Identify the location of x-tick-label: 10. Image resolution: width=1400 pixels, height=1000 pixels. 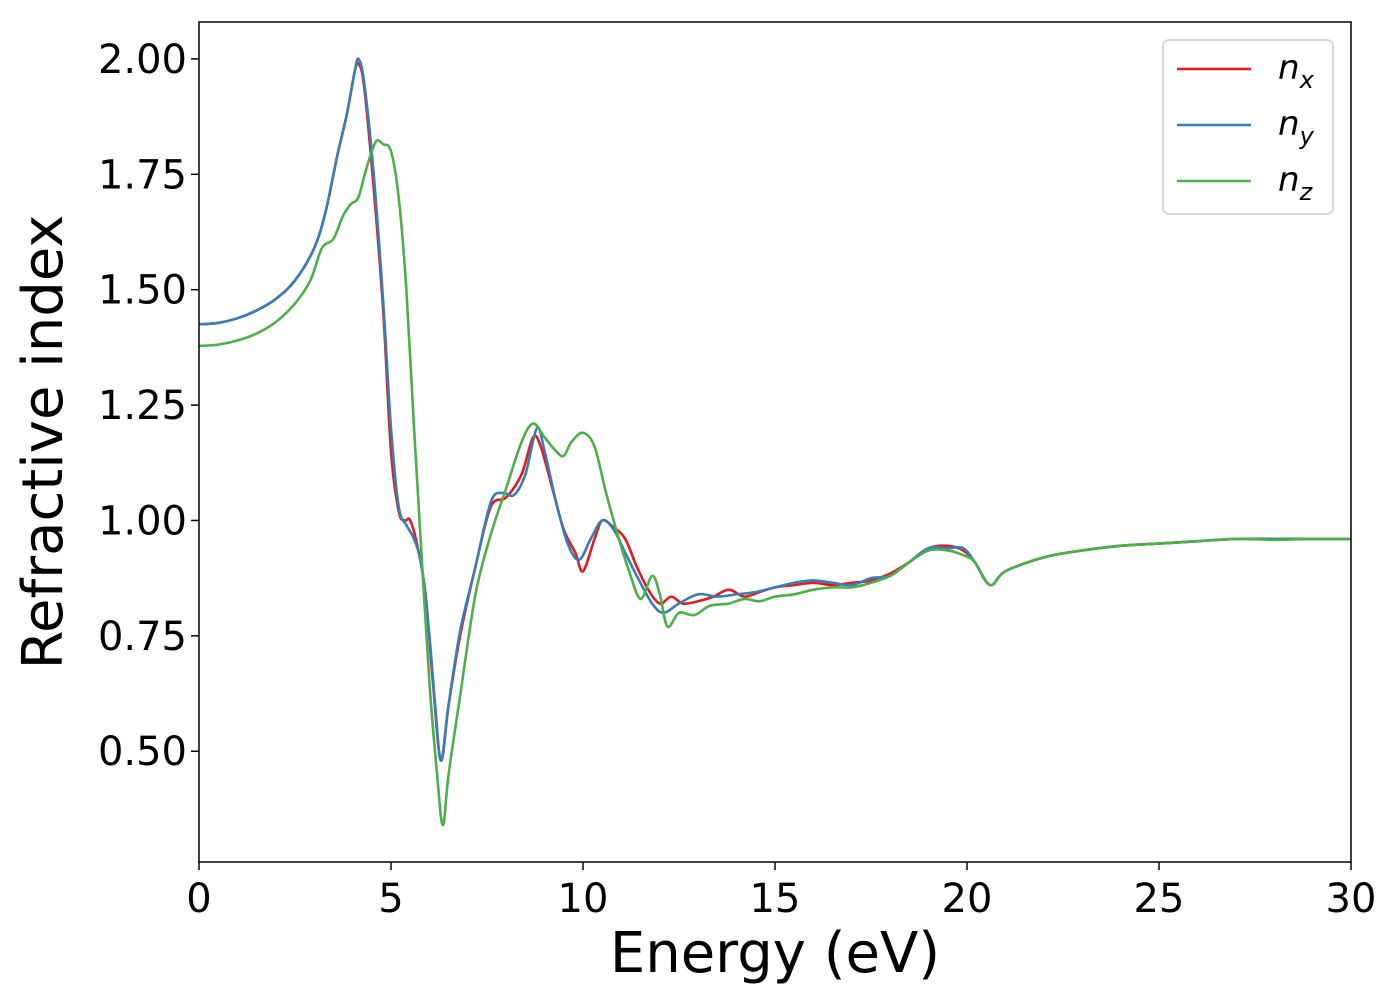
(583, 899).